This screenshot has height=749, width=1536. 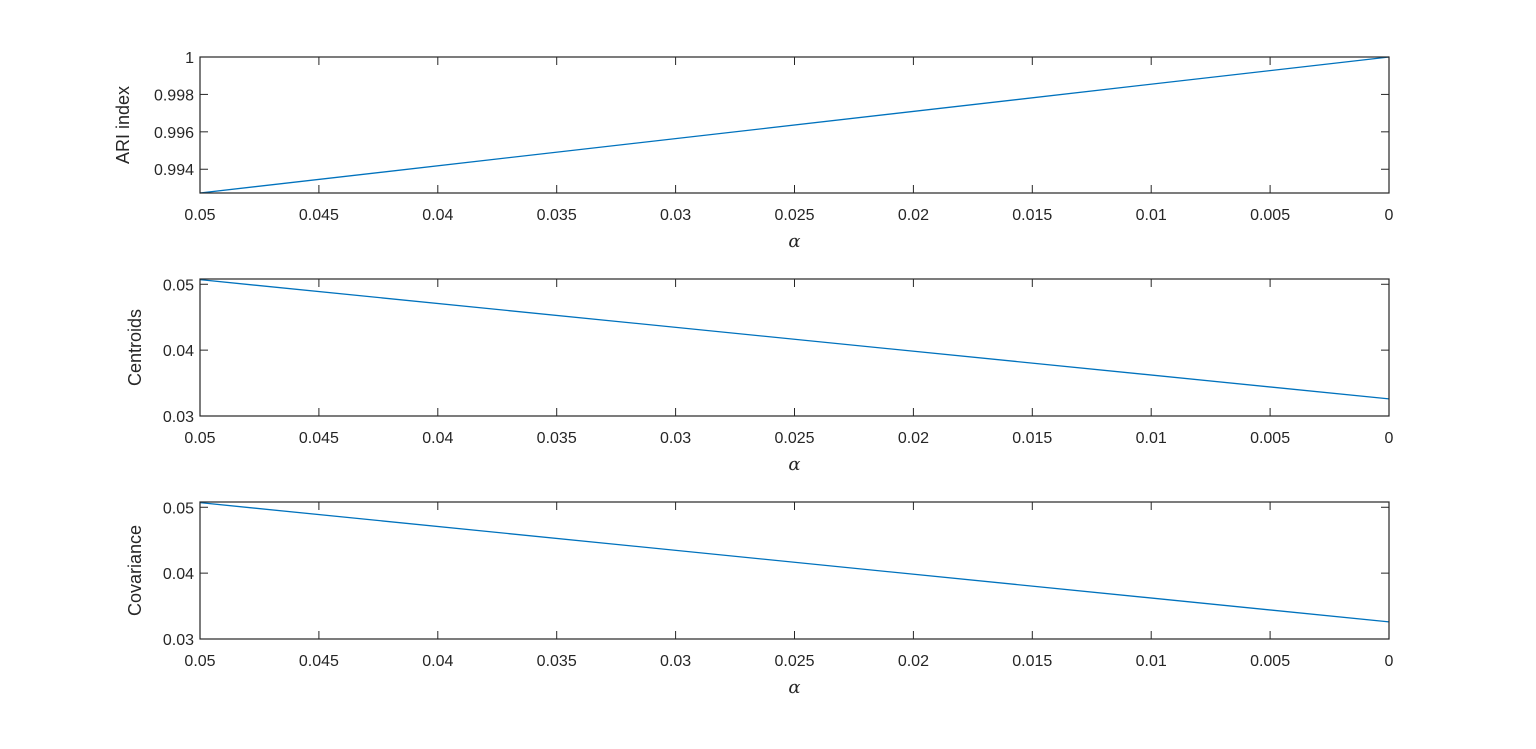 What do you see at coordinates (174, 170) in the screenshot?
I see `y-tick-label: 0.994` at bounding box center [174, 170].